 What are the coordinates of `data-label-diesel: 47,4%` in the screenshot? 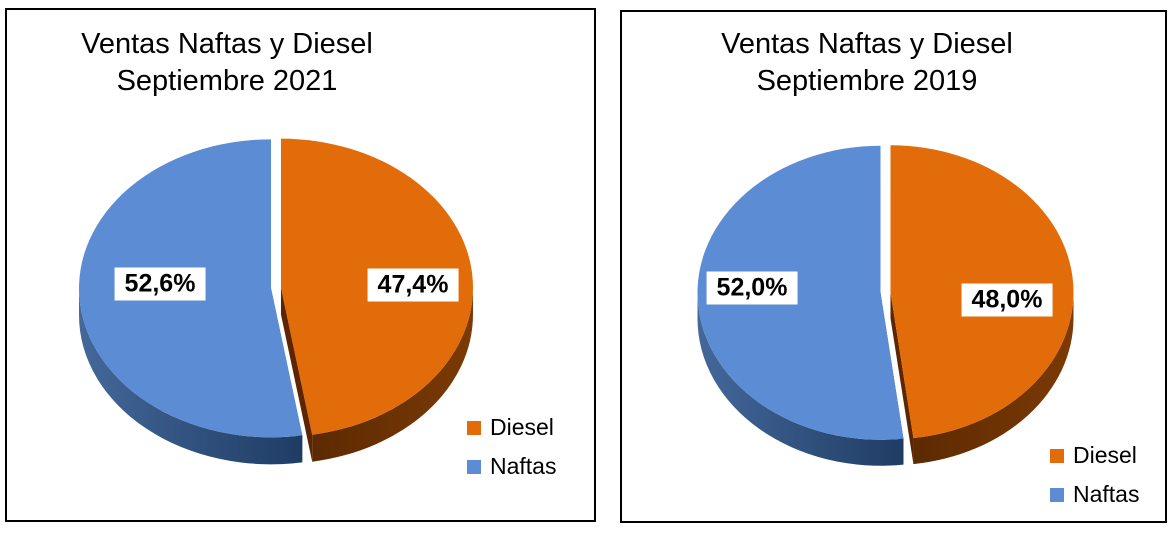 It's located at (413, 285).